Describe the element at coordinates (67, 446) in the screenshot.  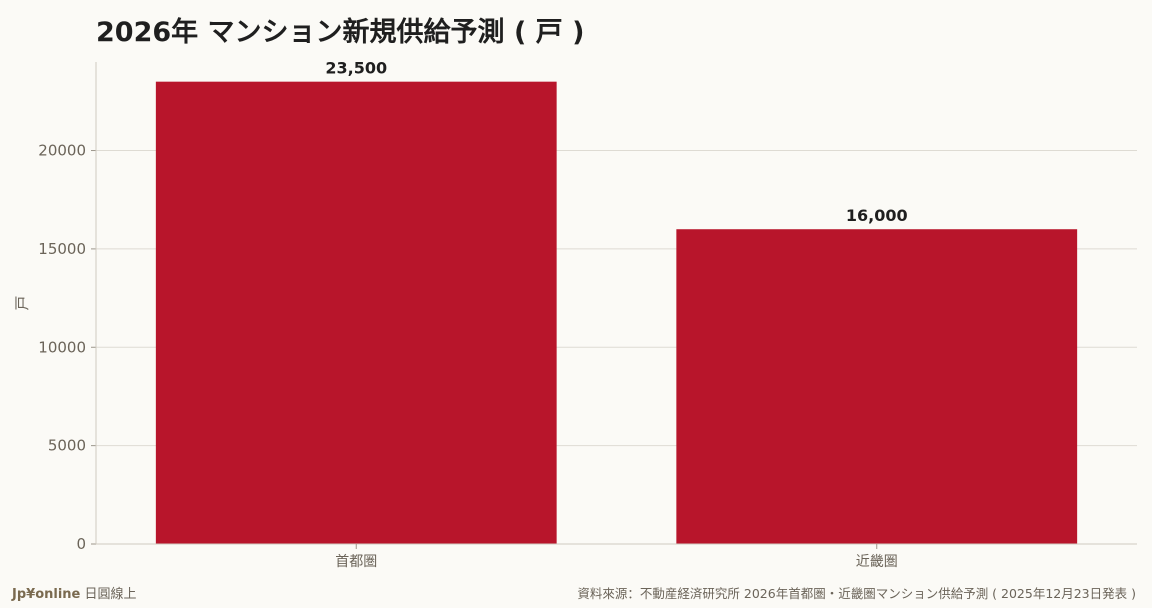
I see `y-tick-label: 5000` at that location.